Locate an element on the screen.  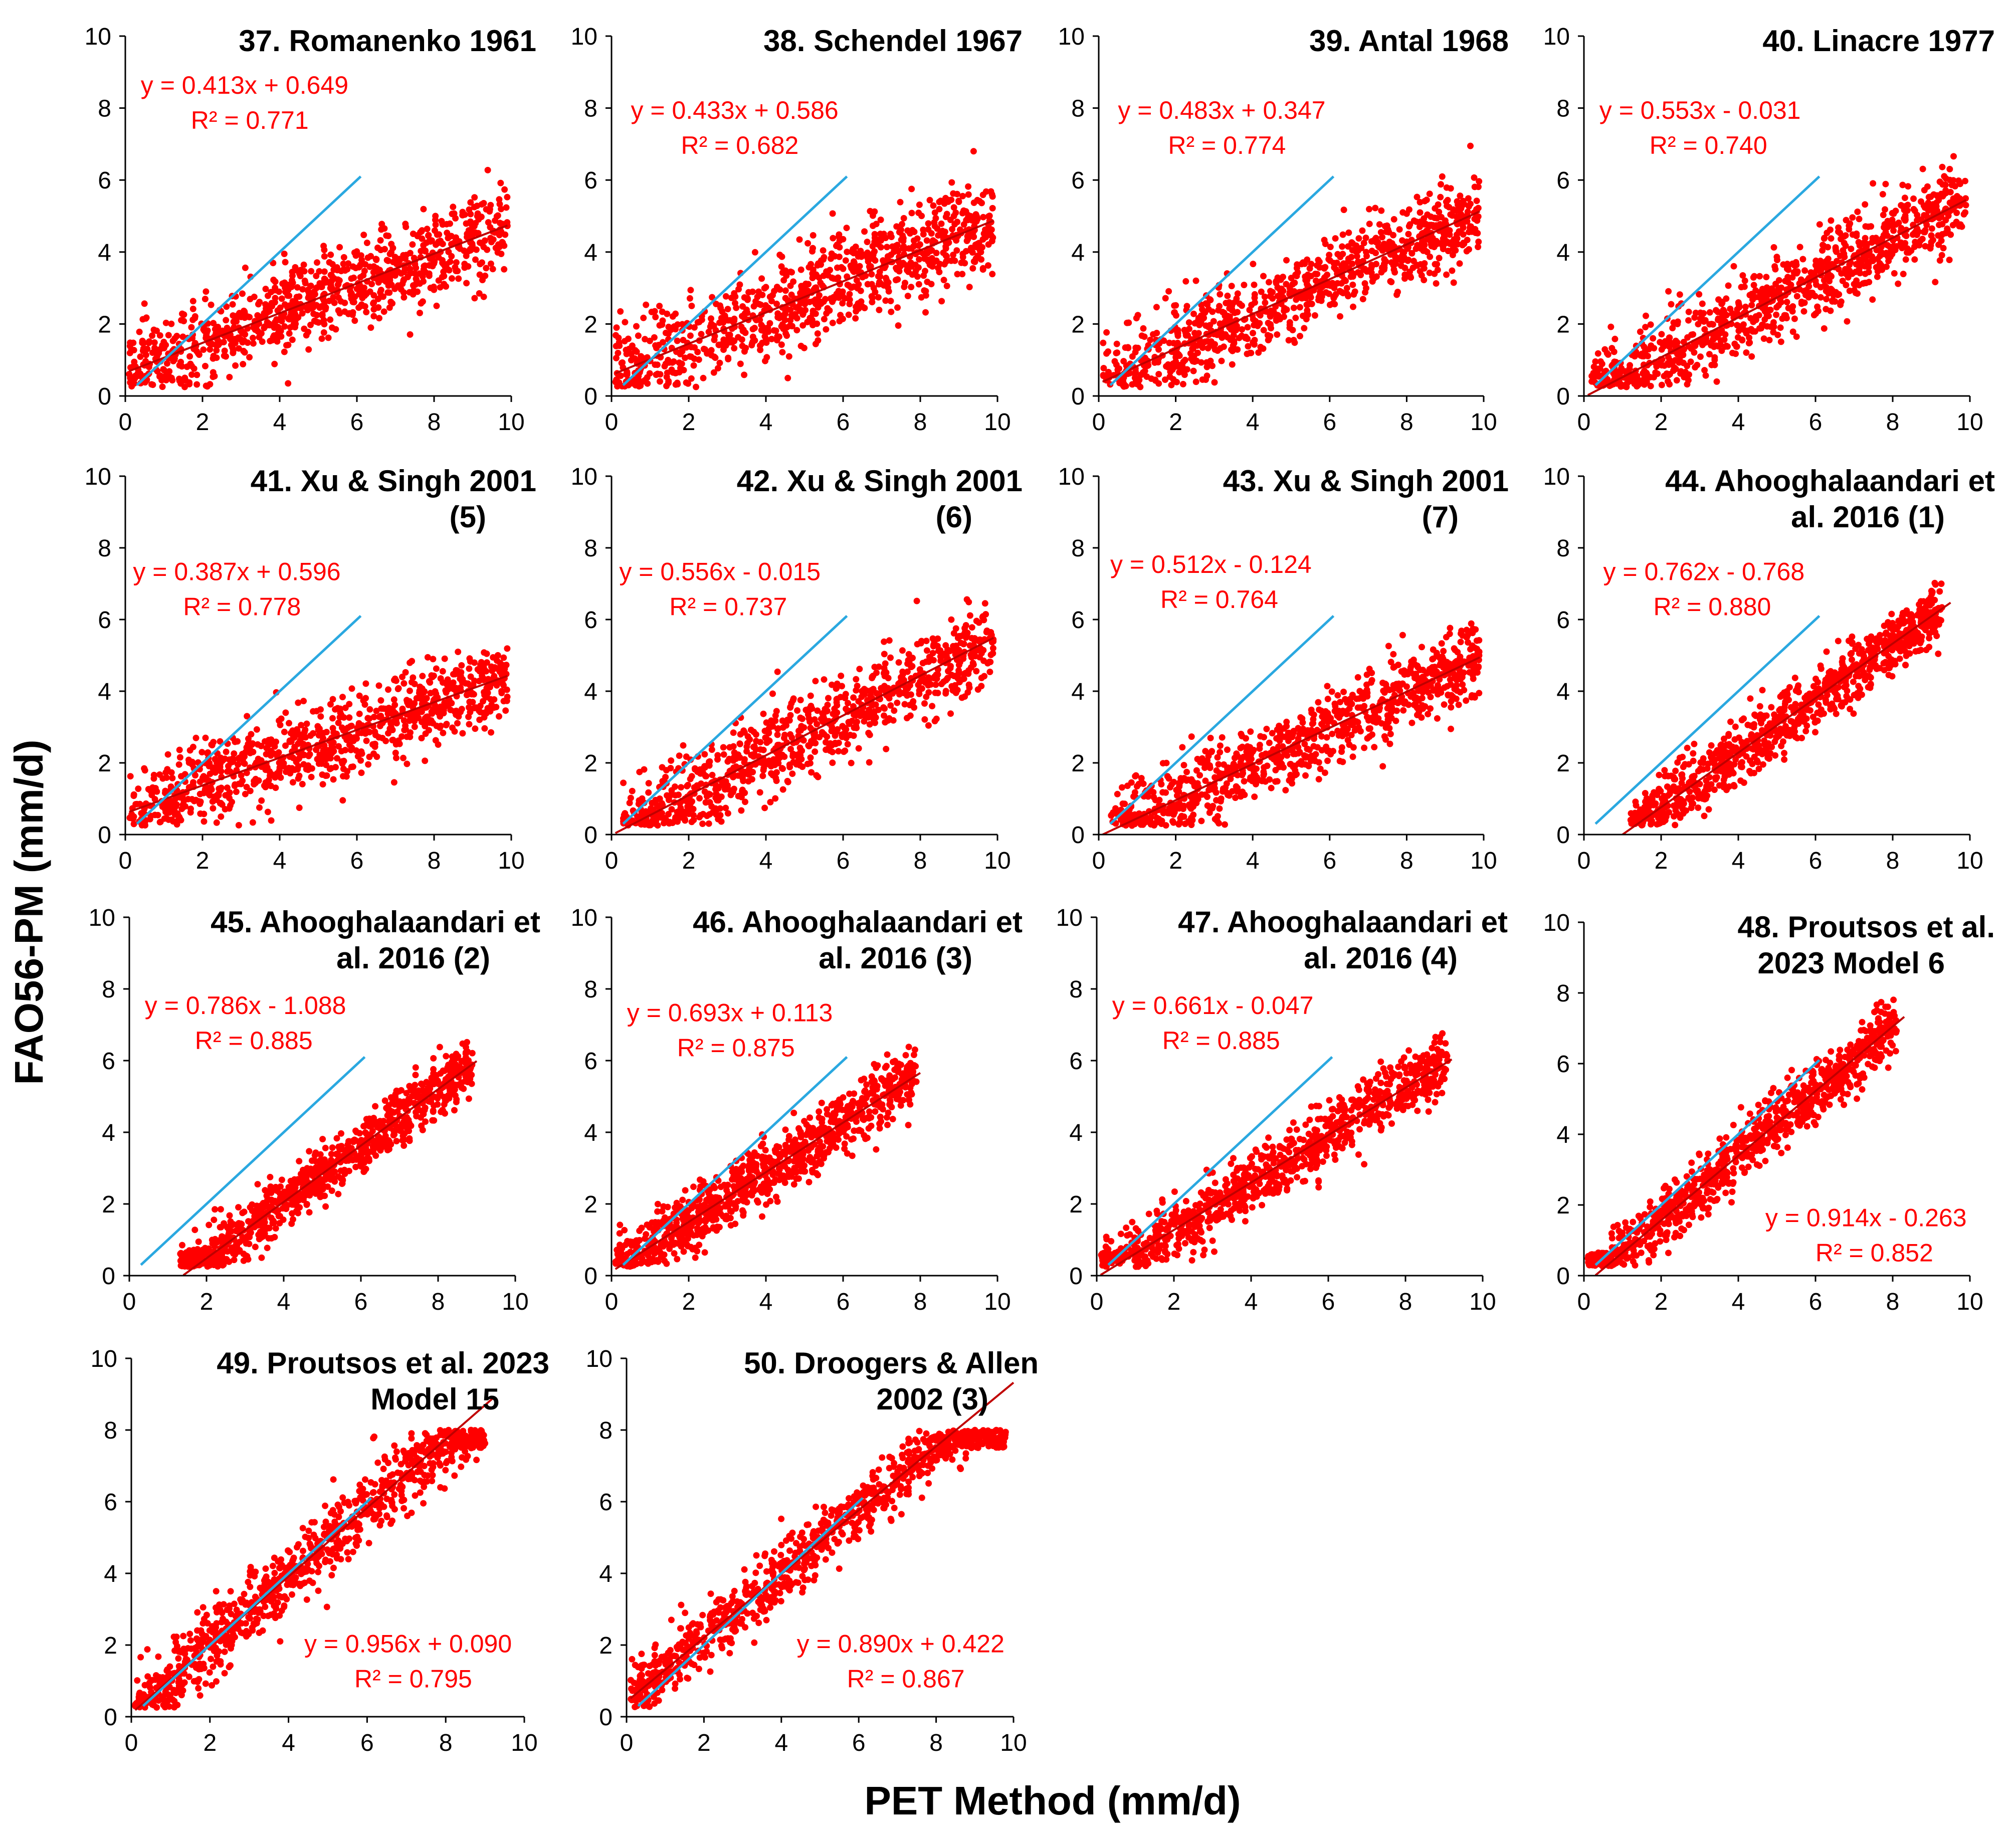
x-tick-label: 4 is located at coordinates (766, 422).